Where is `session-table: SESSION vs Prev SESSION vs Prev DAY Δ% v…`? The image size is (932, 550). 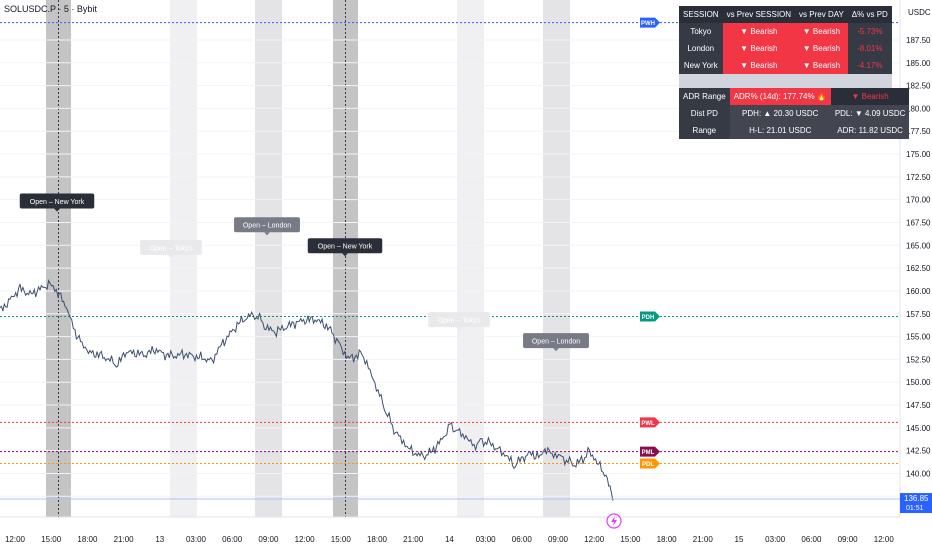 session-table: SESSION vs Prev SESSION vs Prev DAY Δ% v… is located at coordinates (785, 47).